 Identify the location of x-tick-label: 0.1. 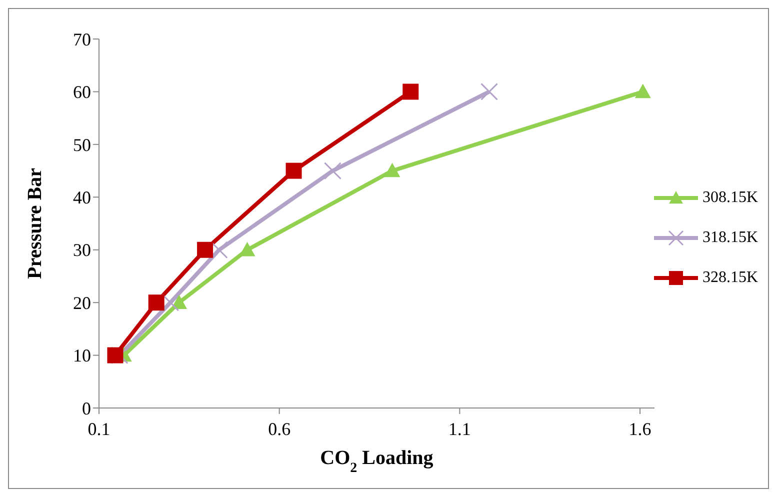
(99, 428).